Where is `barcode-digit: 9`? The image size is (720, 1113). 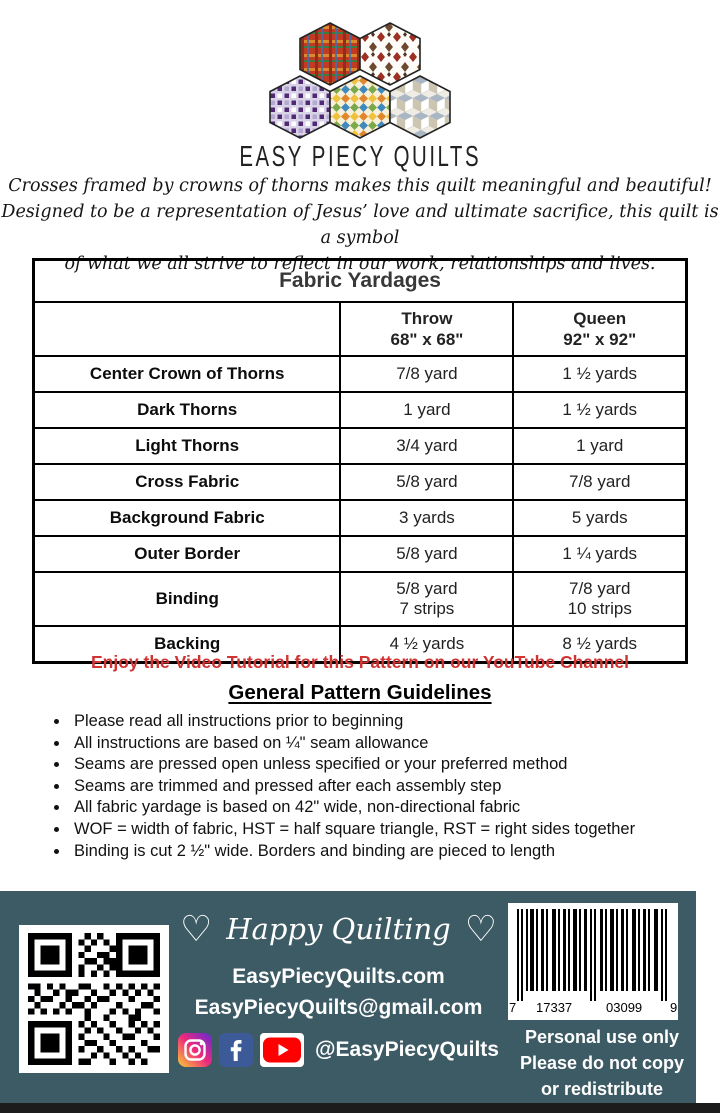
barcode-digit: 9 is located at coordinates (673, 1007).